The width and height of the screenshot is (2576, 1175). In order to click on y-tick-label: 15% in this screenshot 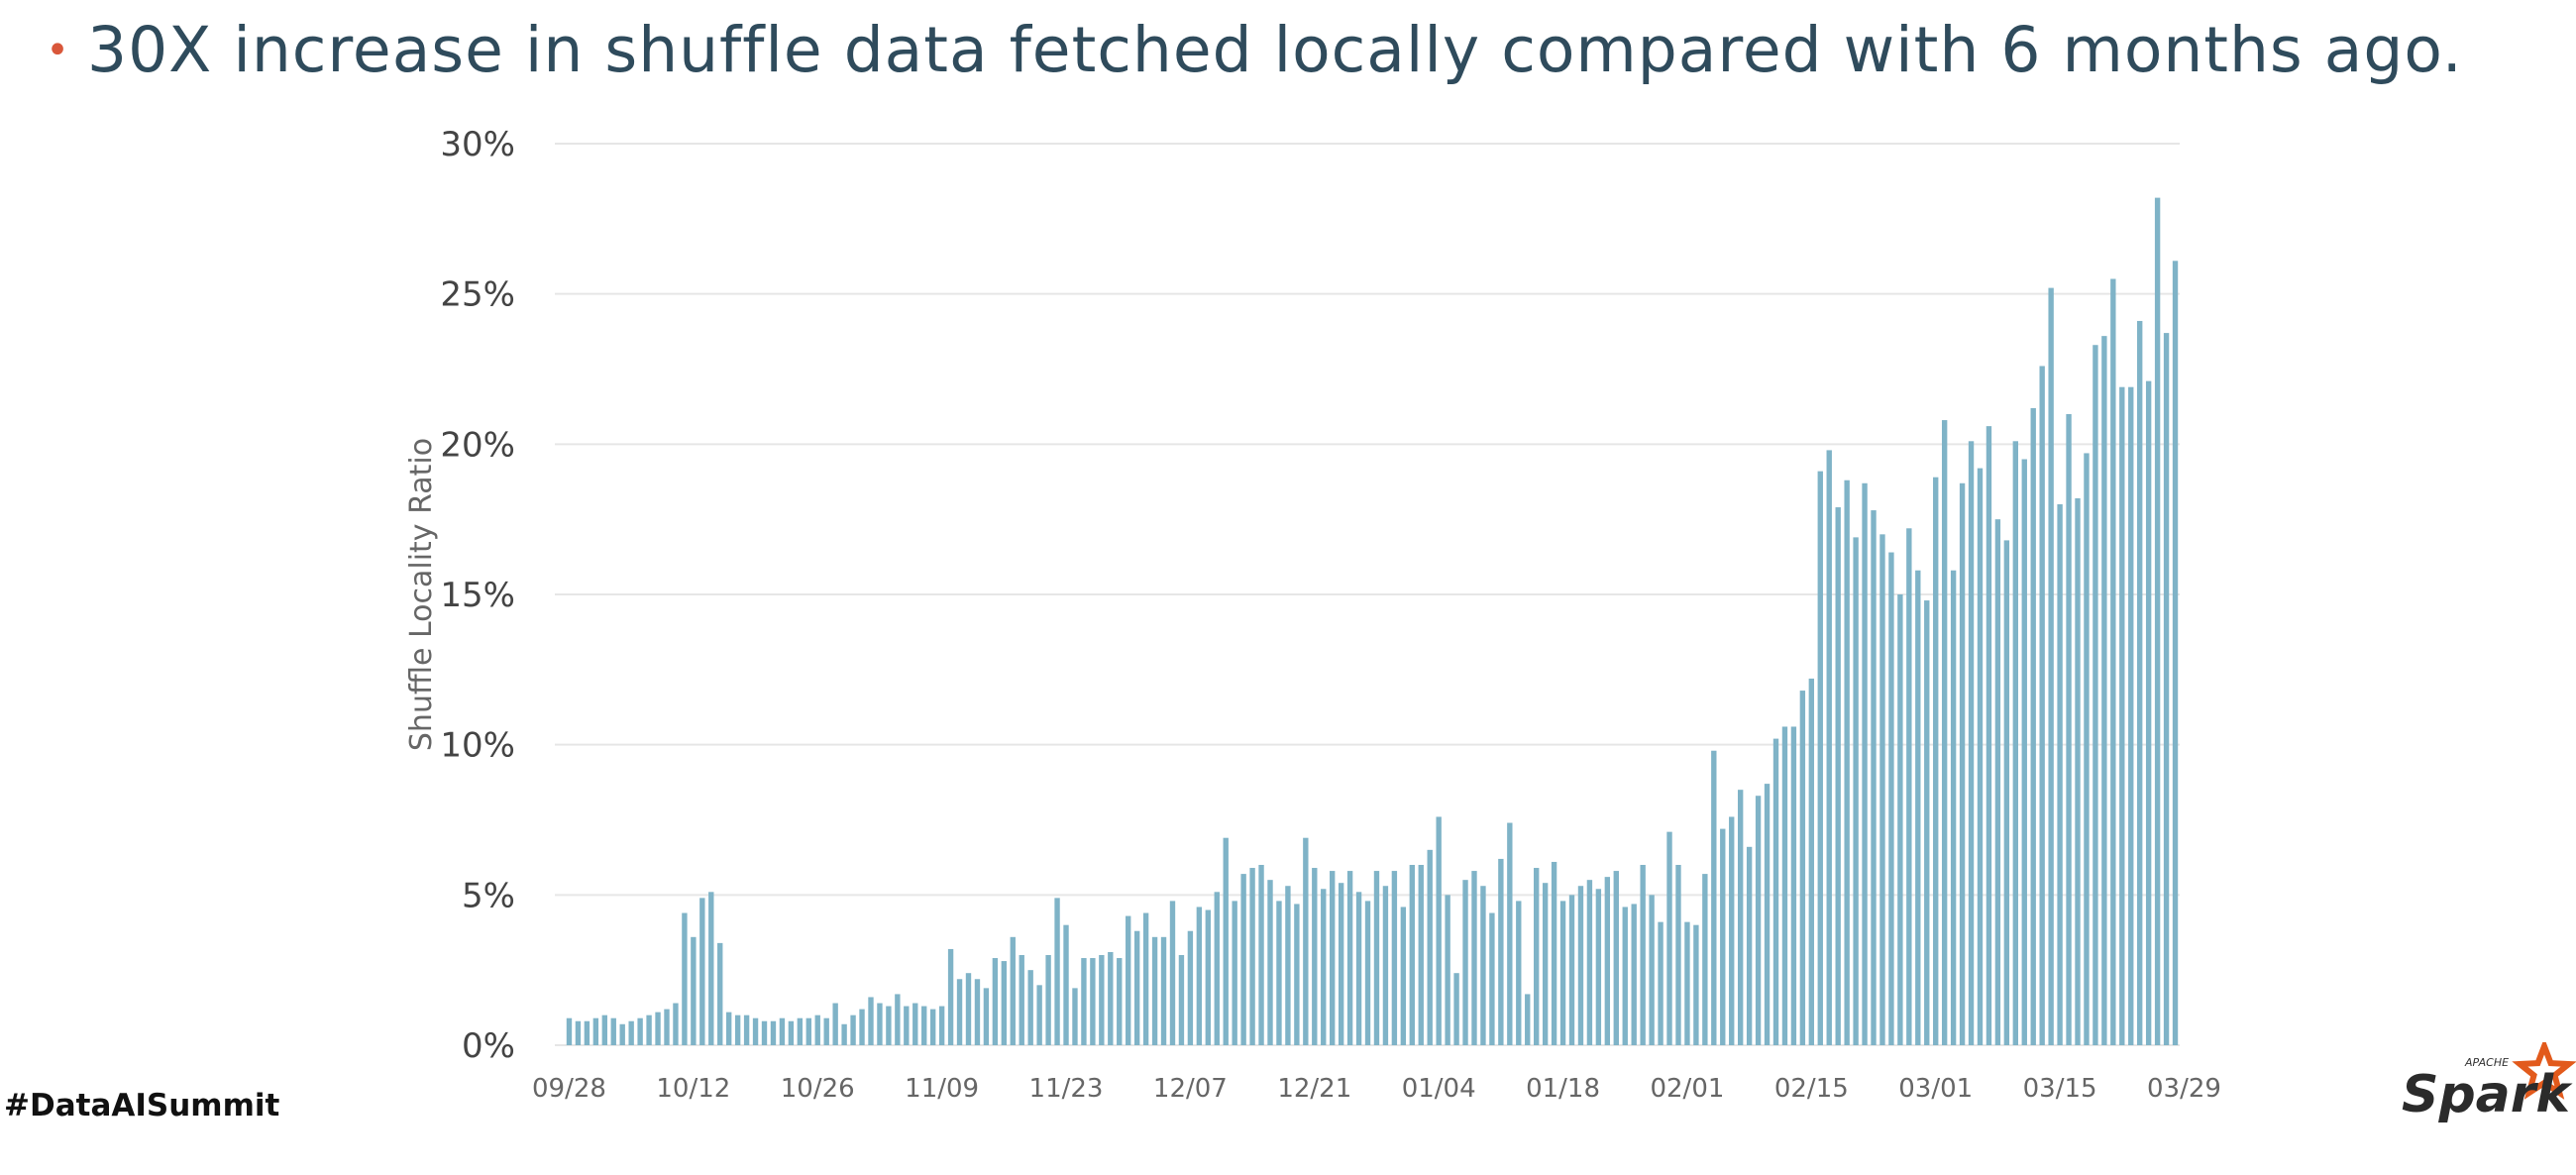, I will do `click(478, 595)`.